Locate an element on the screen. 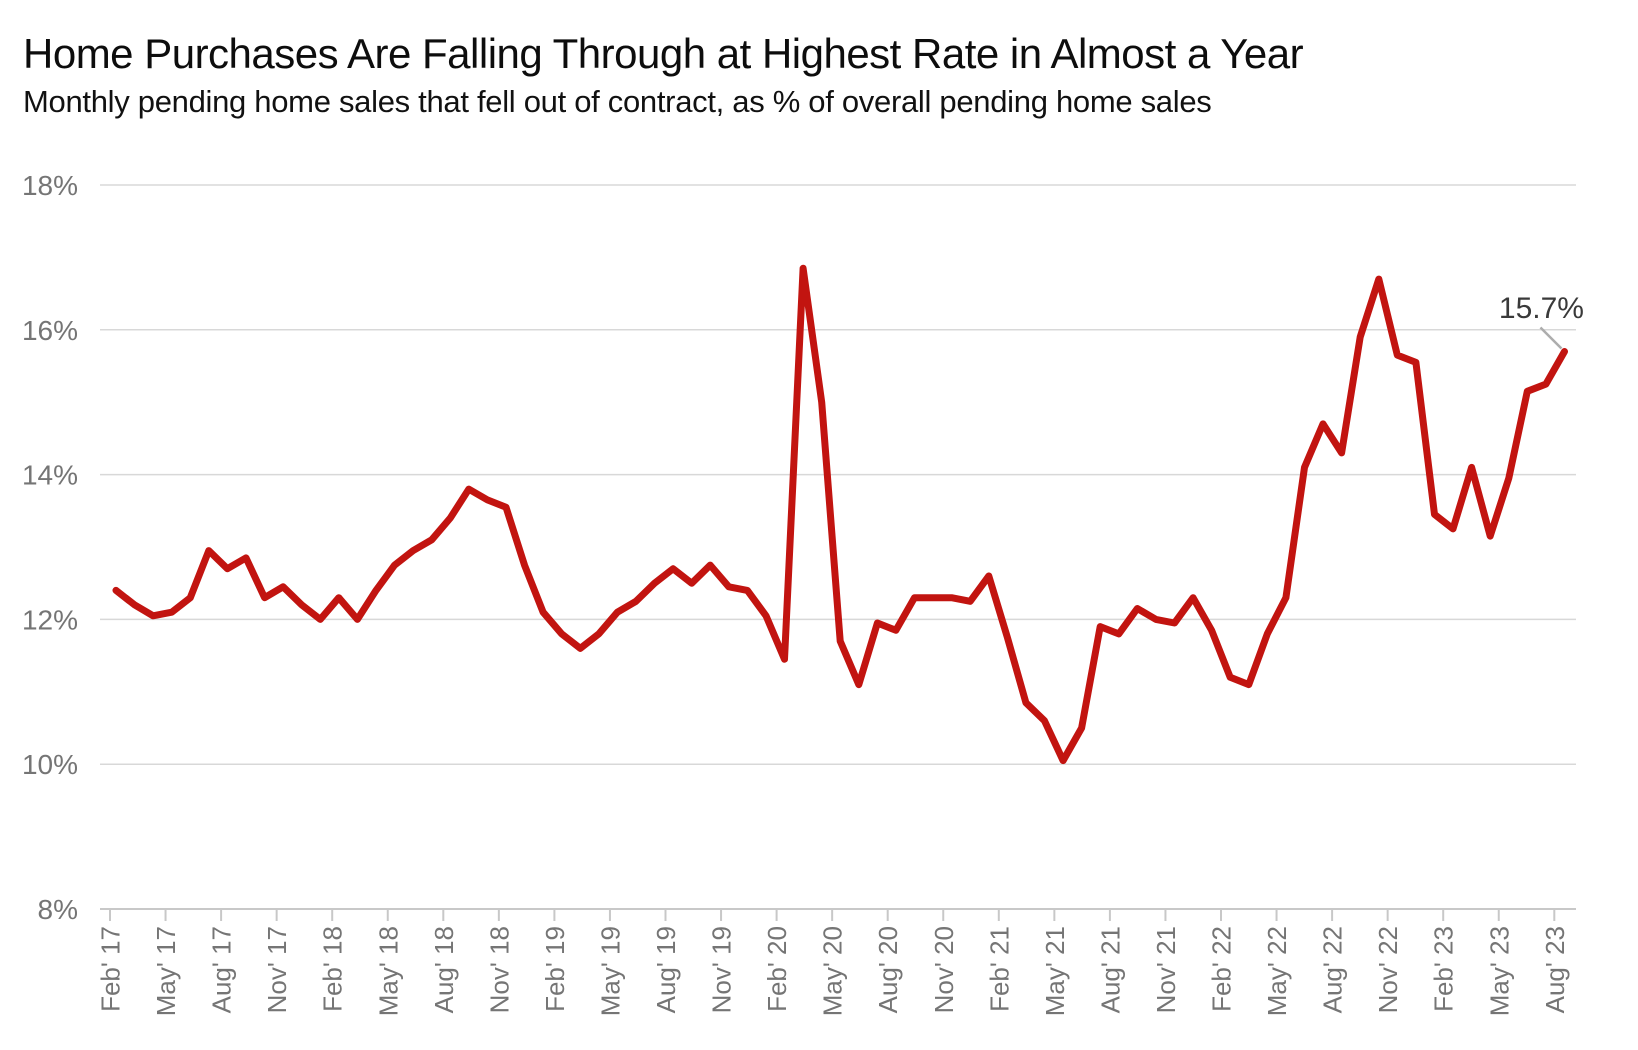 The height and width of the screenshot is (1050, 1638). x-axis-label: Feb' 23 is located at coordinates (1444, 969).